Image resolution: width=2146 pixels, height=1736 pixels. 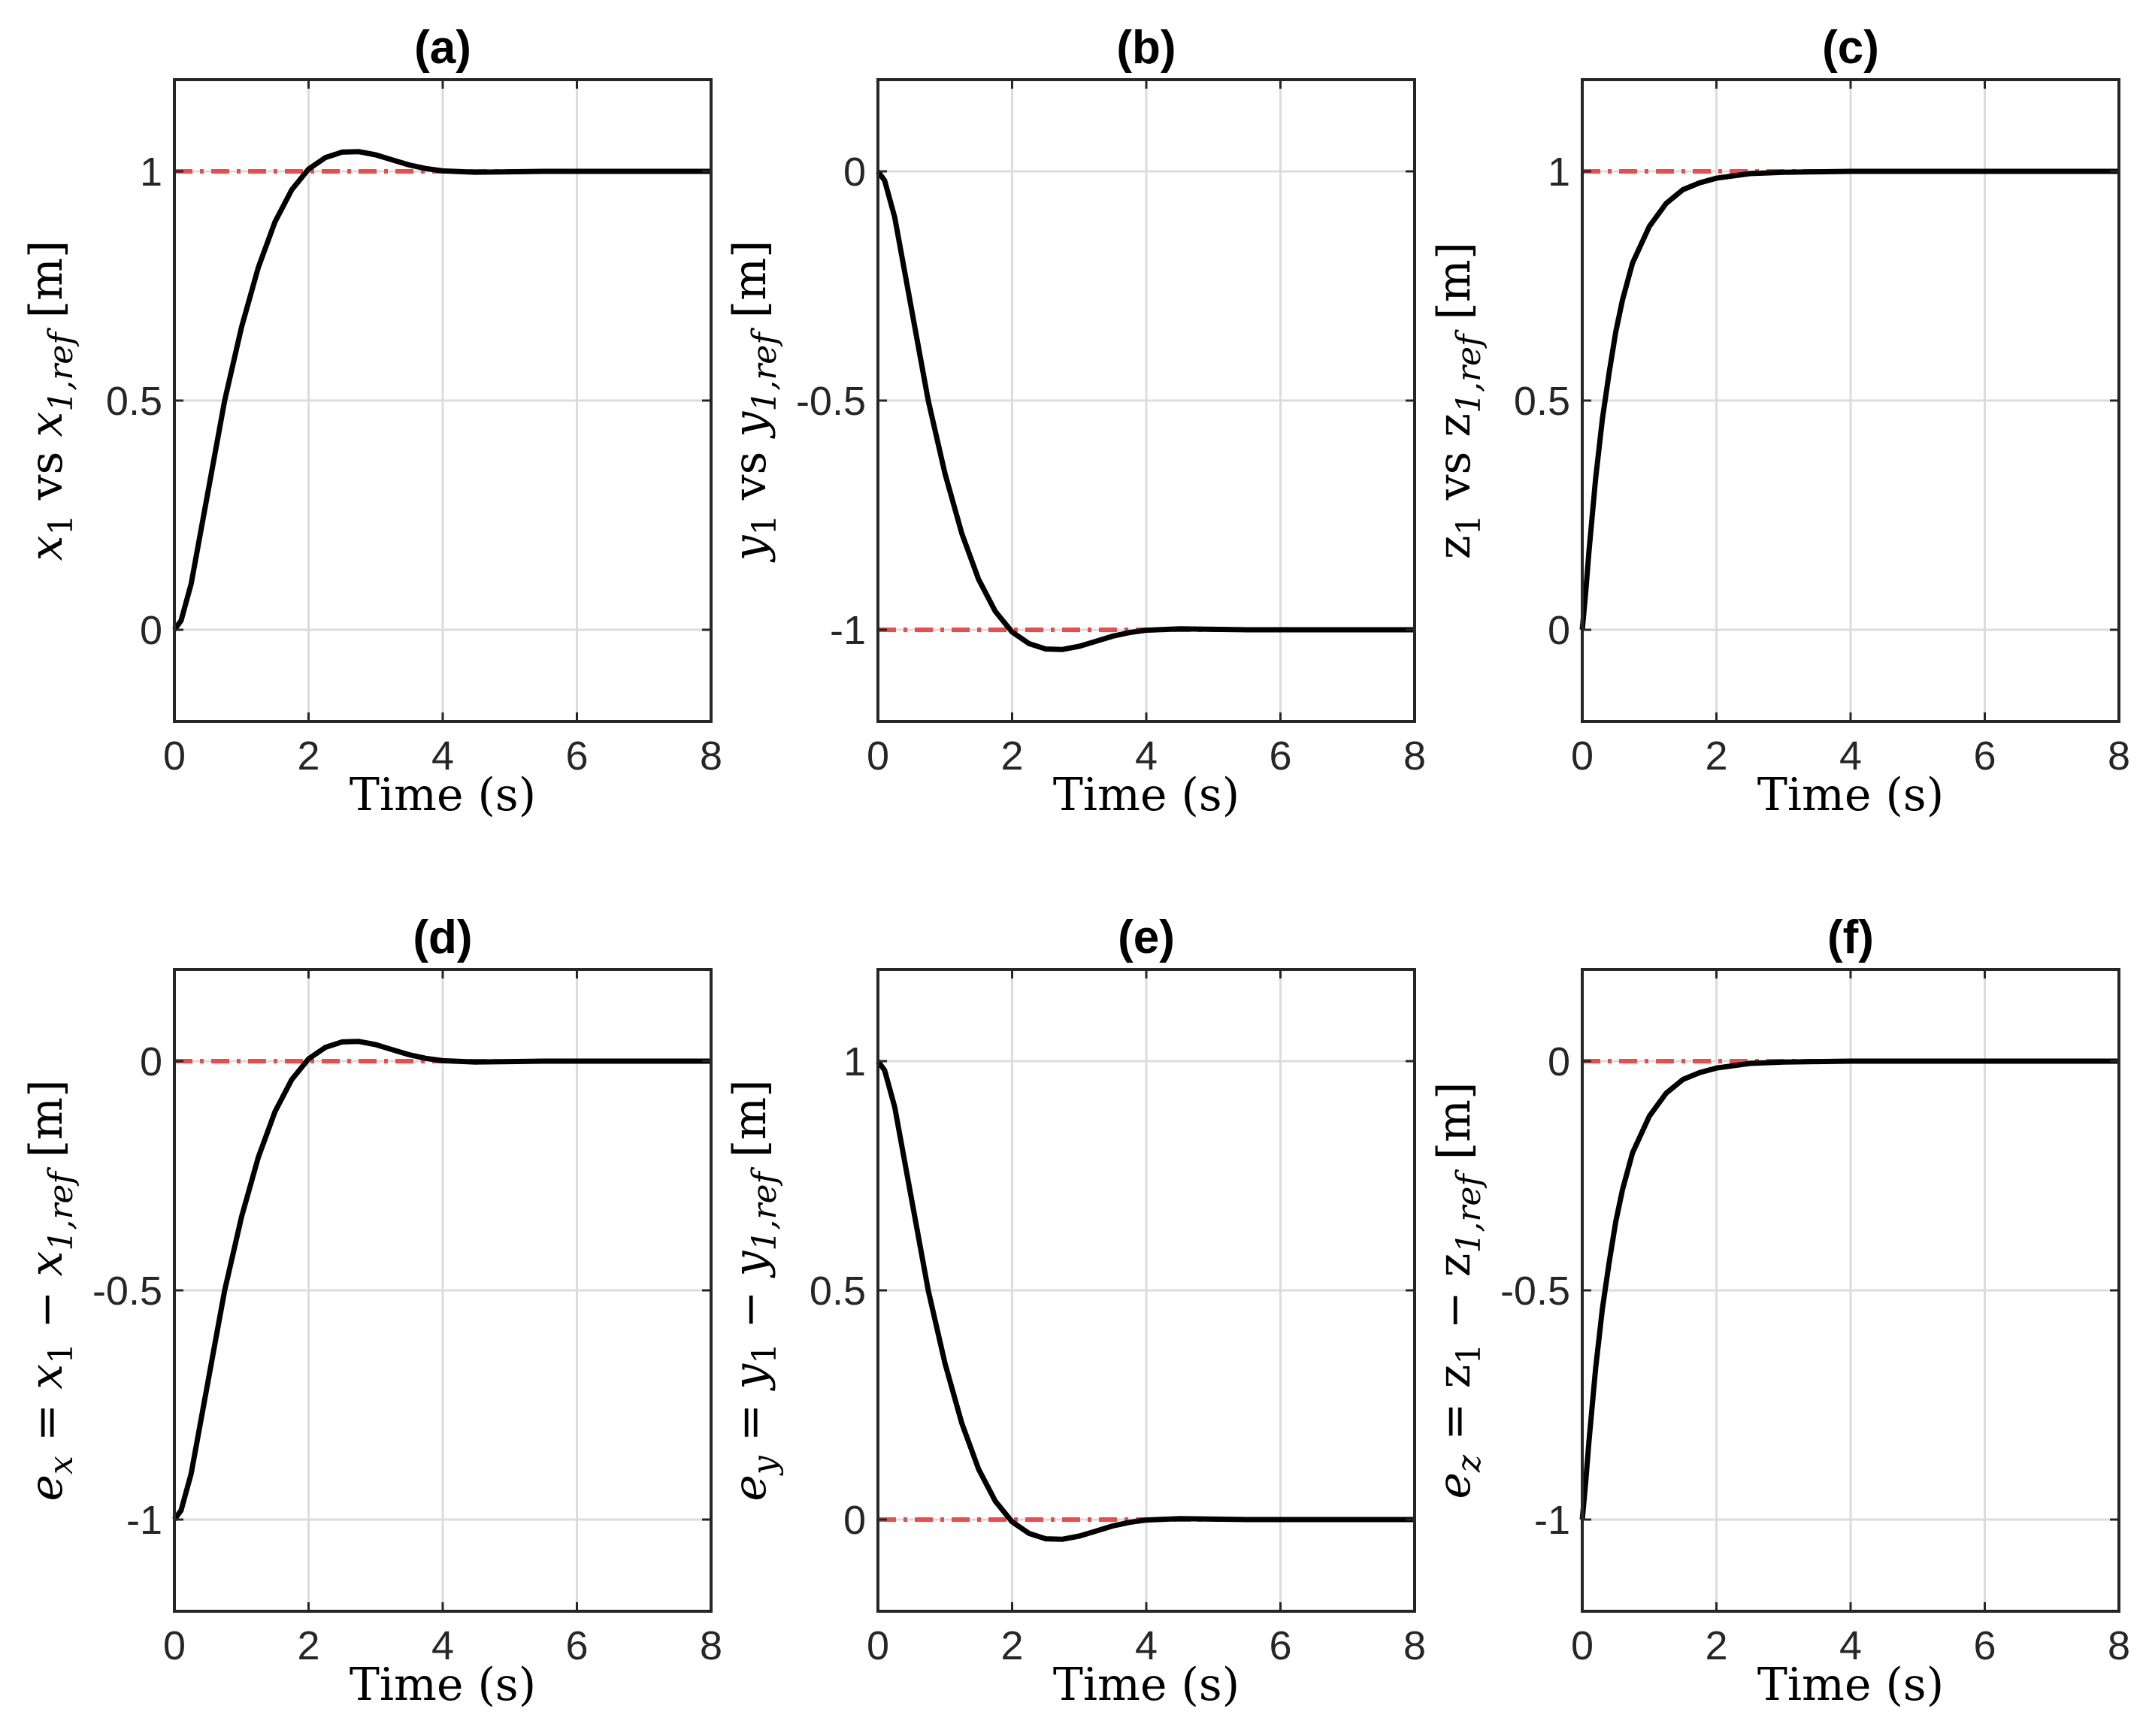 I want to click on y-axis-label: ey = y1 − y1,ref [m], so click(x=754, y=1290).